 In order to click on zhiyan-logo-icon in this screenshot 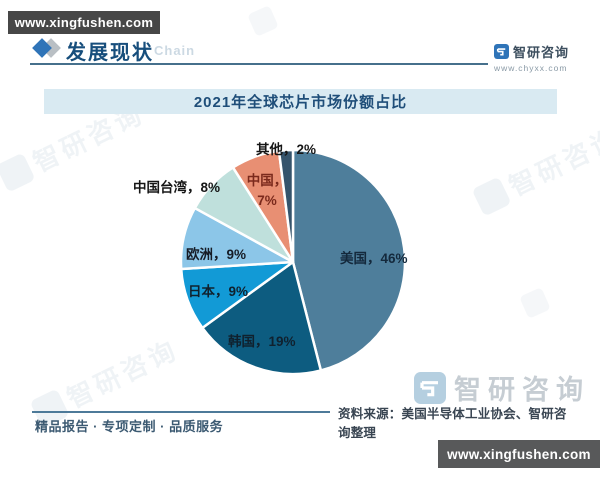, I will do `click(501, 51)`.